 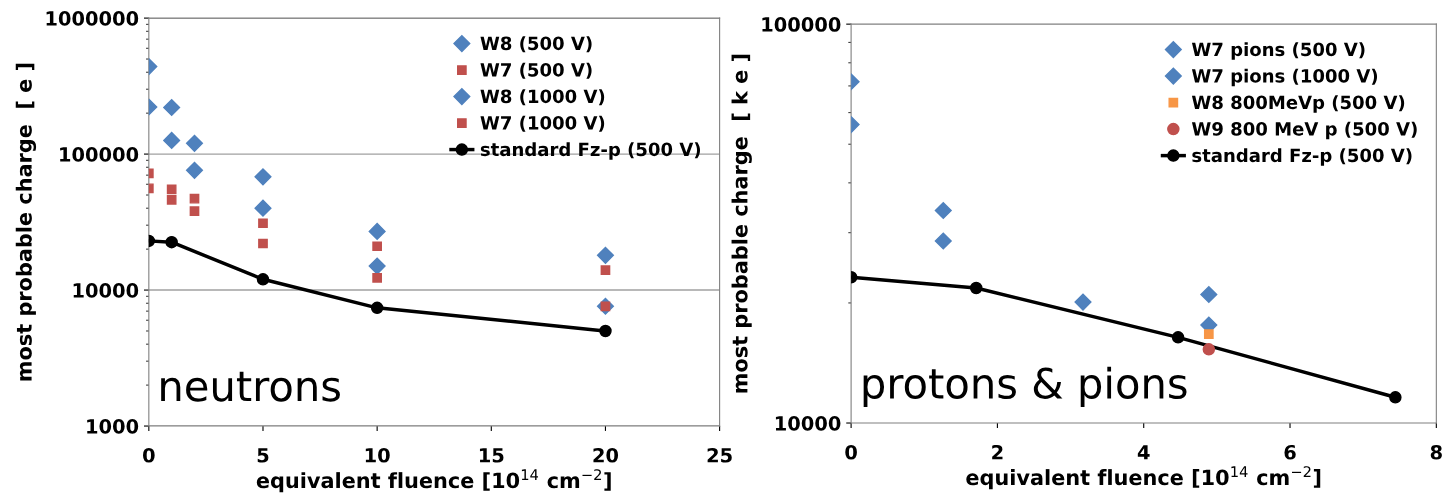 I want to click on legend-label: W7 (1000 V), so click(x=542, y=123).